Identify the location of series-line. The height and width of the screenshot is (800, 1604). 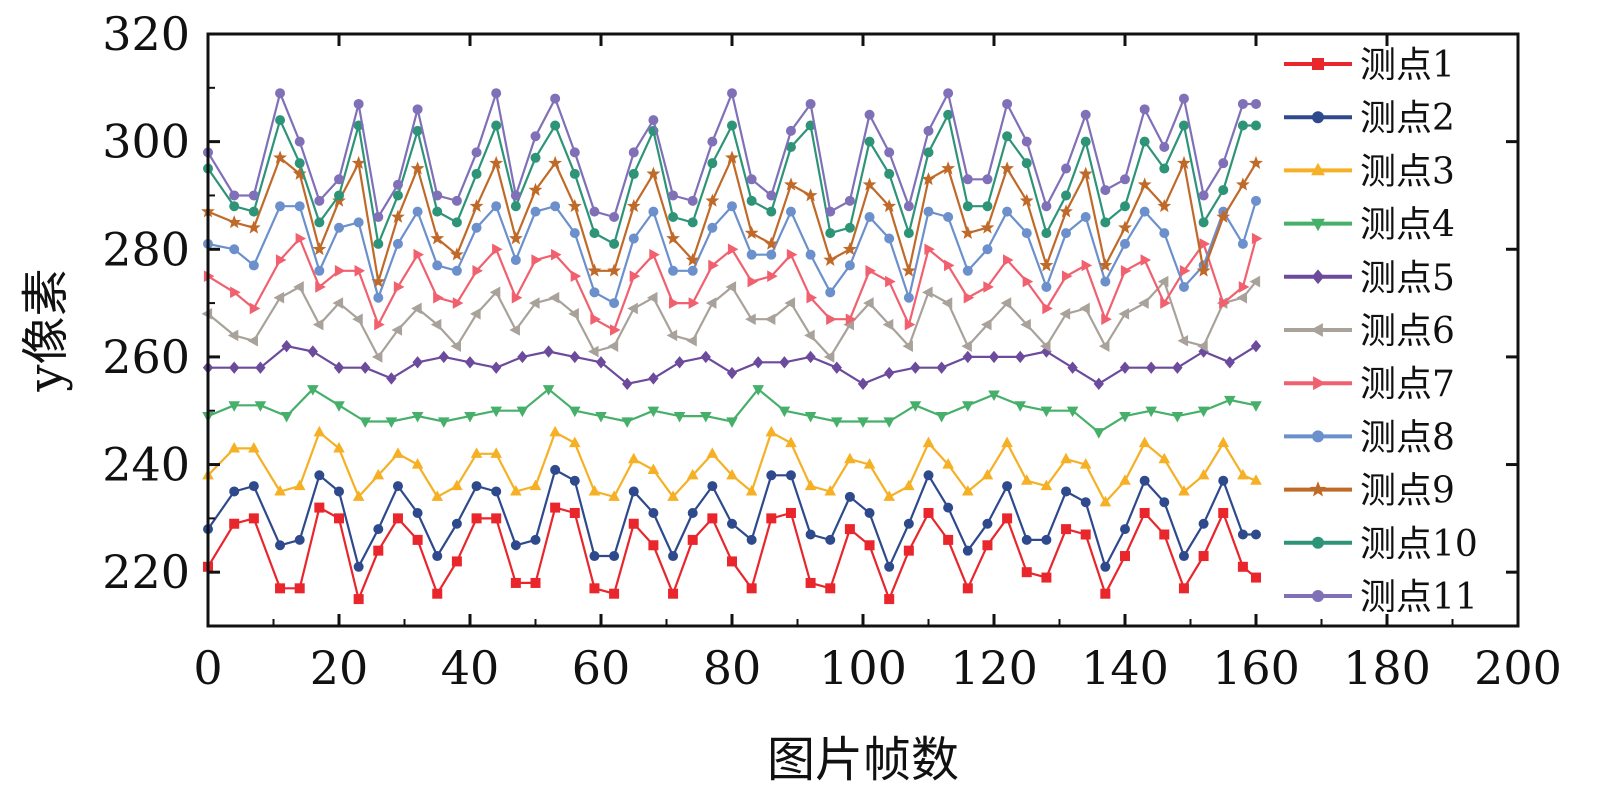
(732, 252).